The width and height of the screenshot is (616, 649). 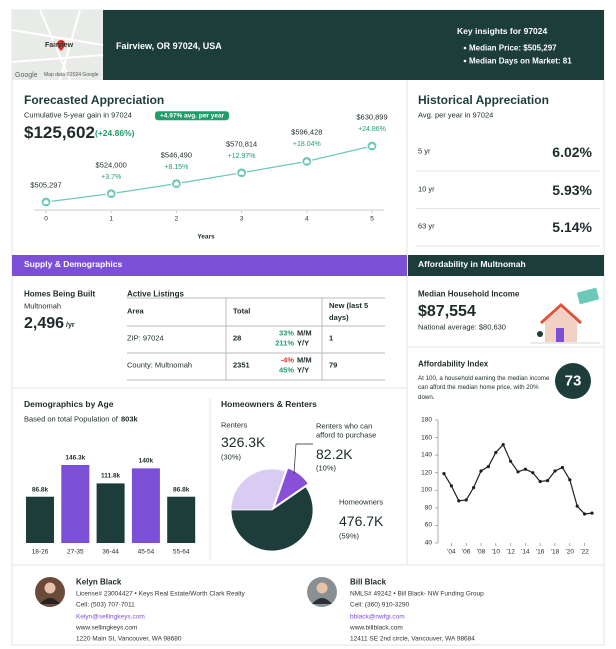 I want to click on x-tick-label: 3, so click(x=241, y=219).